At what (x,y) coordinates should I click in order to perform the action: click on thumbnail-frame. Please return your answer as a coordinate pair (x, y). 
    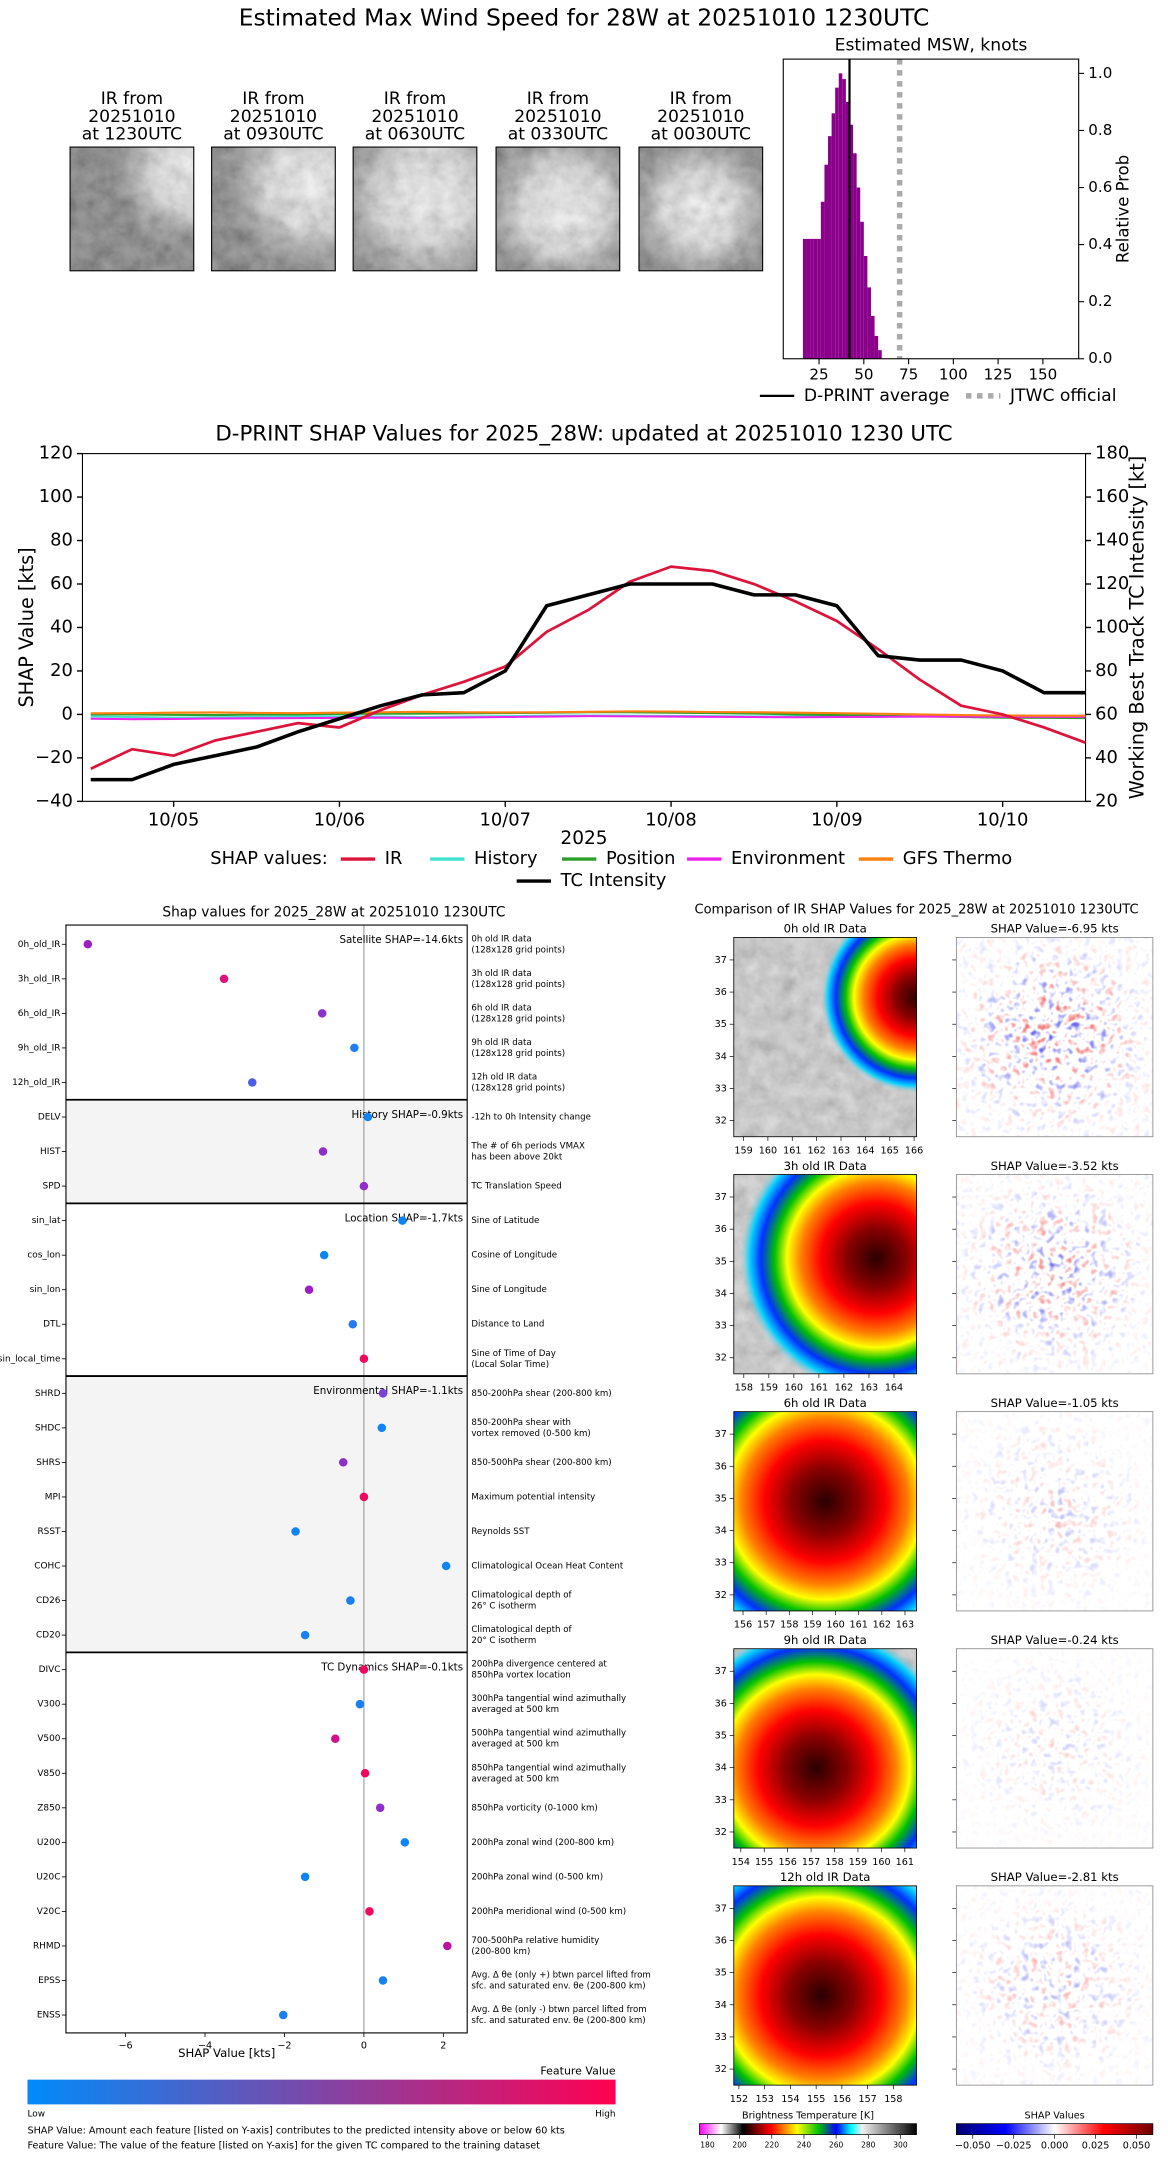
    Looking at the image, I should click on (273, 209).